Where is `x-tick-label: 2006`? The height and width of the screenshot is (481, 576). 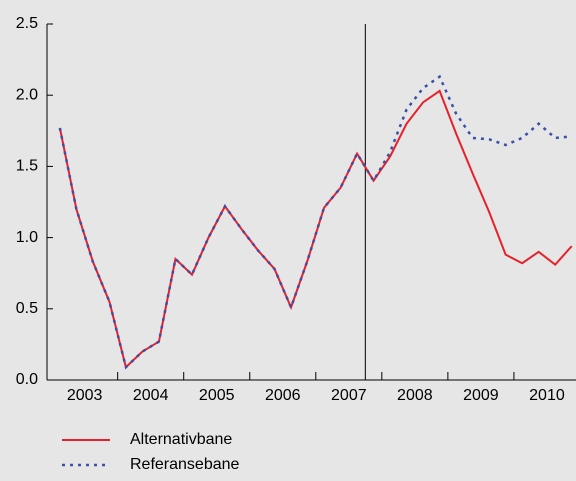
x-tick-label: 2006 is located at coordinates (283, 395).